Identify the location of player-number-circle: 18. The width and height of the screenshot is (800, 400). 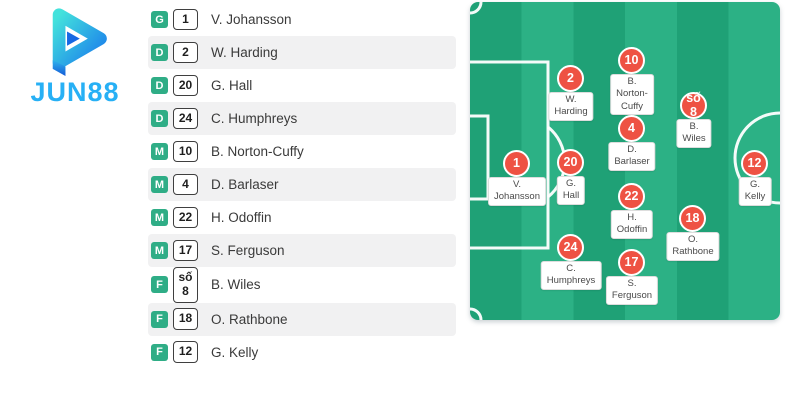
(692, 218).